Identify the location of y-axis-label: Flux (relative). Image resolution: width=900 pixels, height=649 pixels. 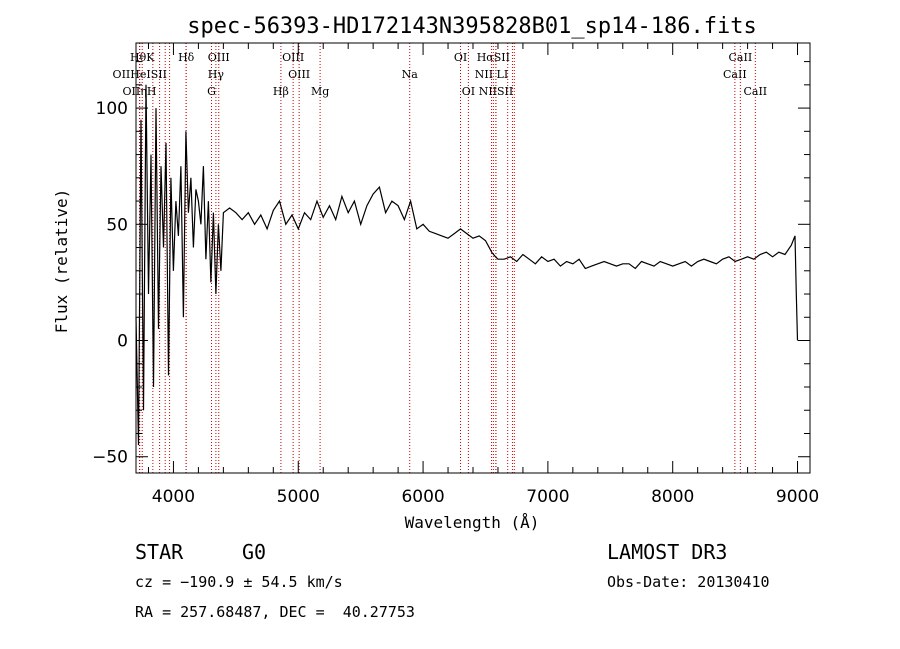
(61, 261).